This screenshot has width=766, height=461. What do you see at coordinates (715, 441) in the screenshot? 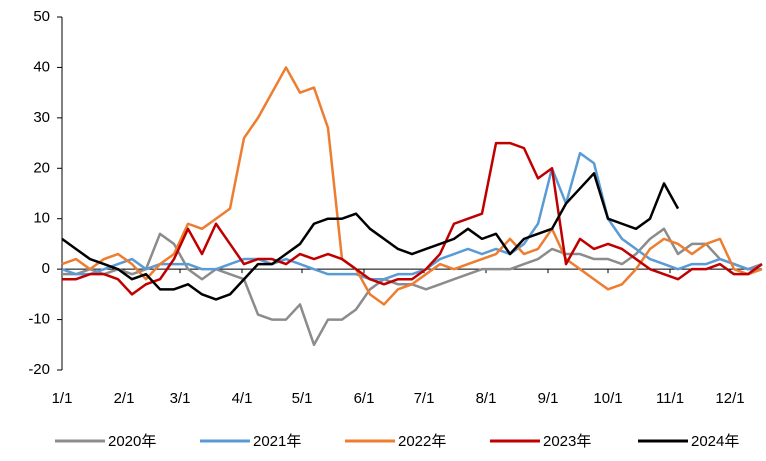
I see `legend-label: 2024年` at bounding box center [715, 441].